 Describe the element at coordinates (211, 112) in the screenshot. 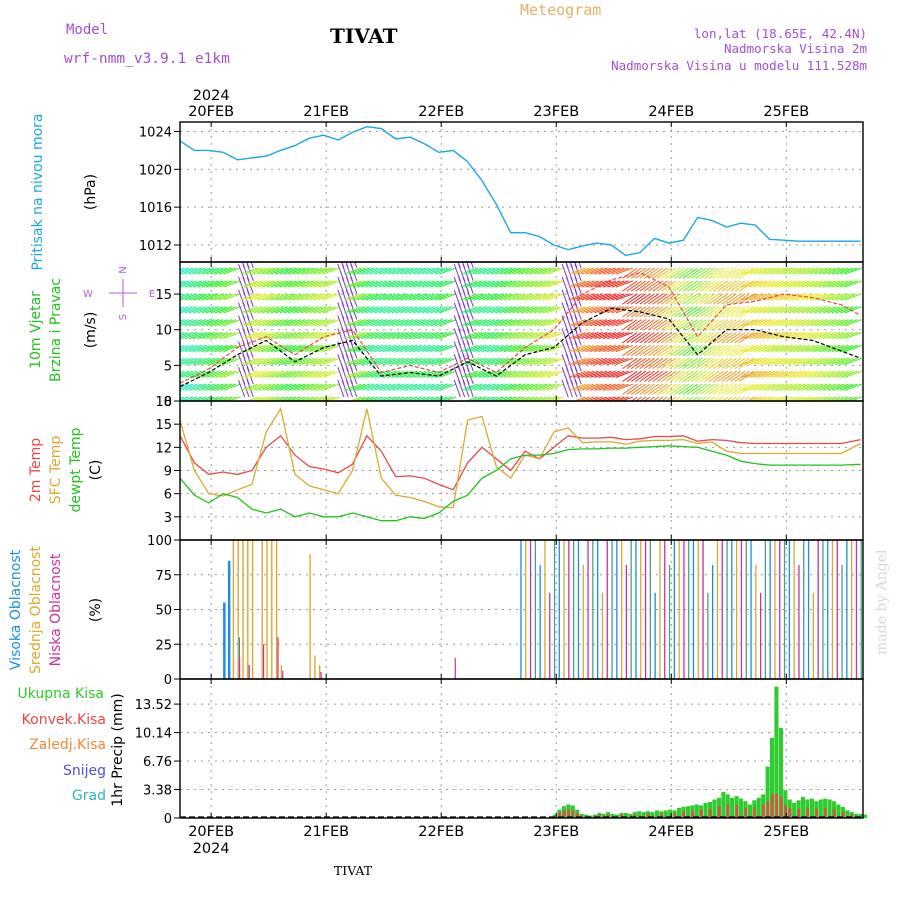

I see `day-label-top: 20FEB` at that location.